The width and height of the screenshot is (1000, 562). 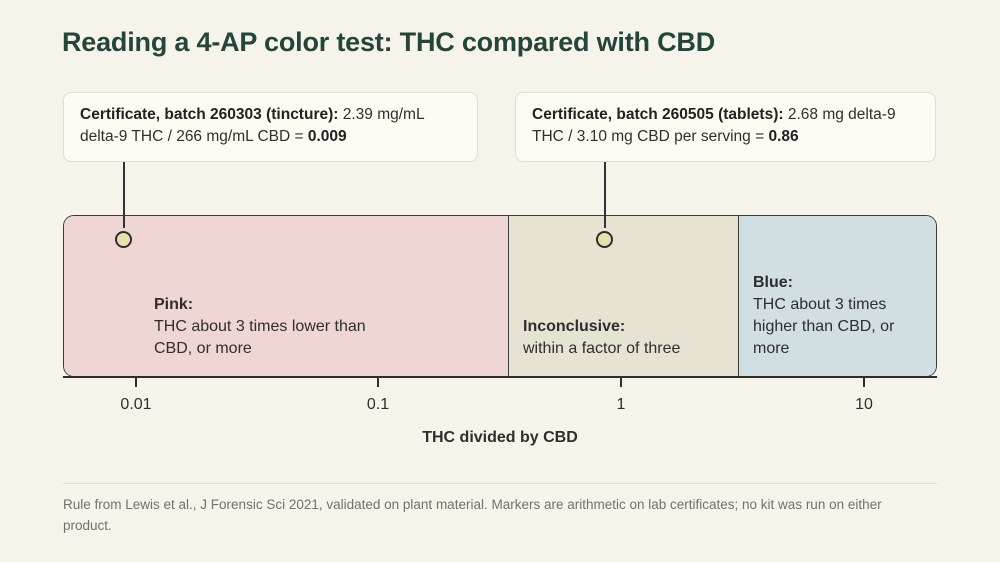 I want to click on x-axis-title: THC divided by CBD, so click(x=500, y=437).